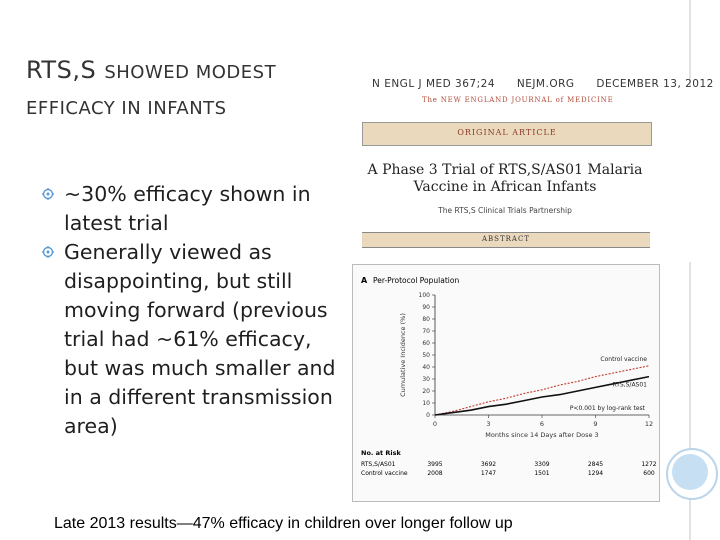 The width and height of the screenshot is (720, 540). What do you see at coordinates (488, 424) in the screenshot?
I see `x-tick-label: 3` at bounding box center [488, 424].